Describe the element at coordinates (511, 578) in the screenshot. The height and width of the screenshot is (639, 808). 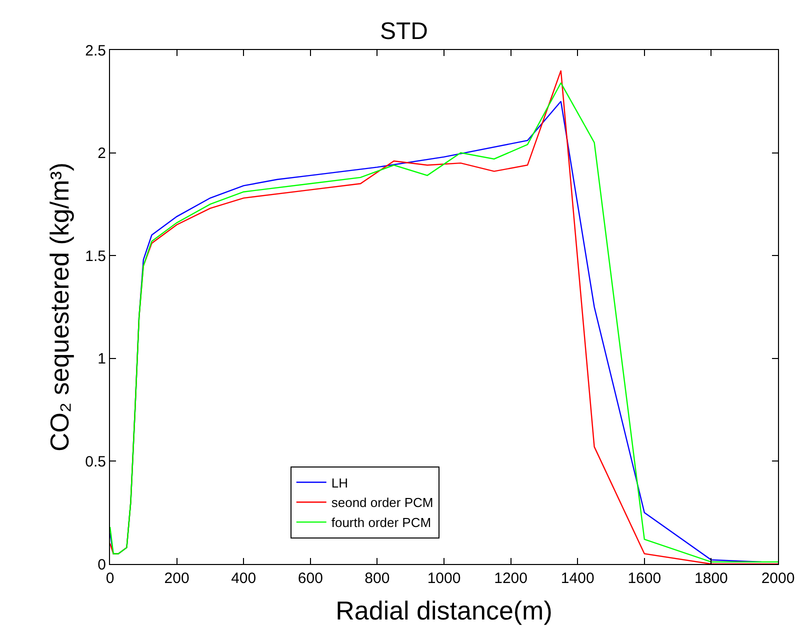
I see `x-tick-label: 1200` at that location.